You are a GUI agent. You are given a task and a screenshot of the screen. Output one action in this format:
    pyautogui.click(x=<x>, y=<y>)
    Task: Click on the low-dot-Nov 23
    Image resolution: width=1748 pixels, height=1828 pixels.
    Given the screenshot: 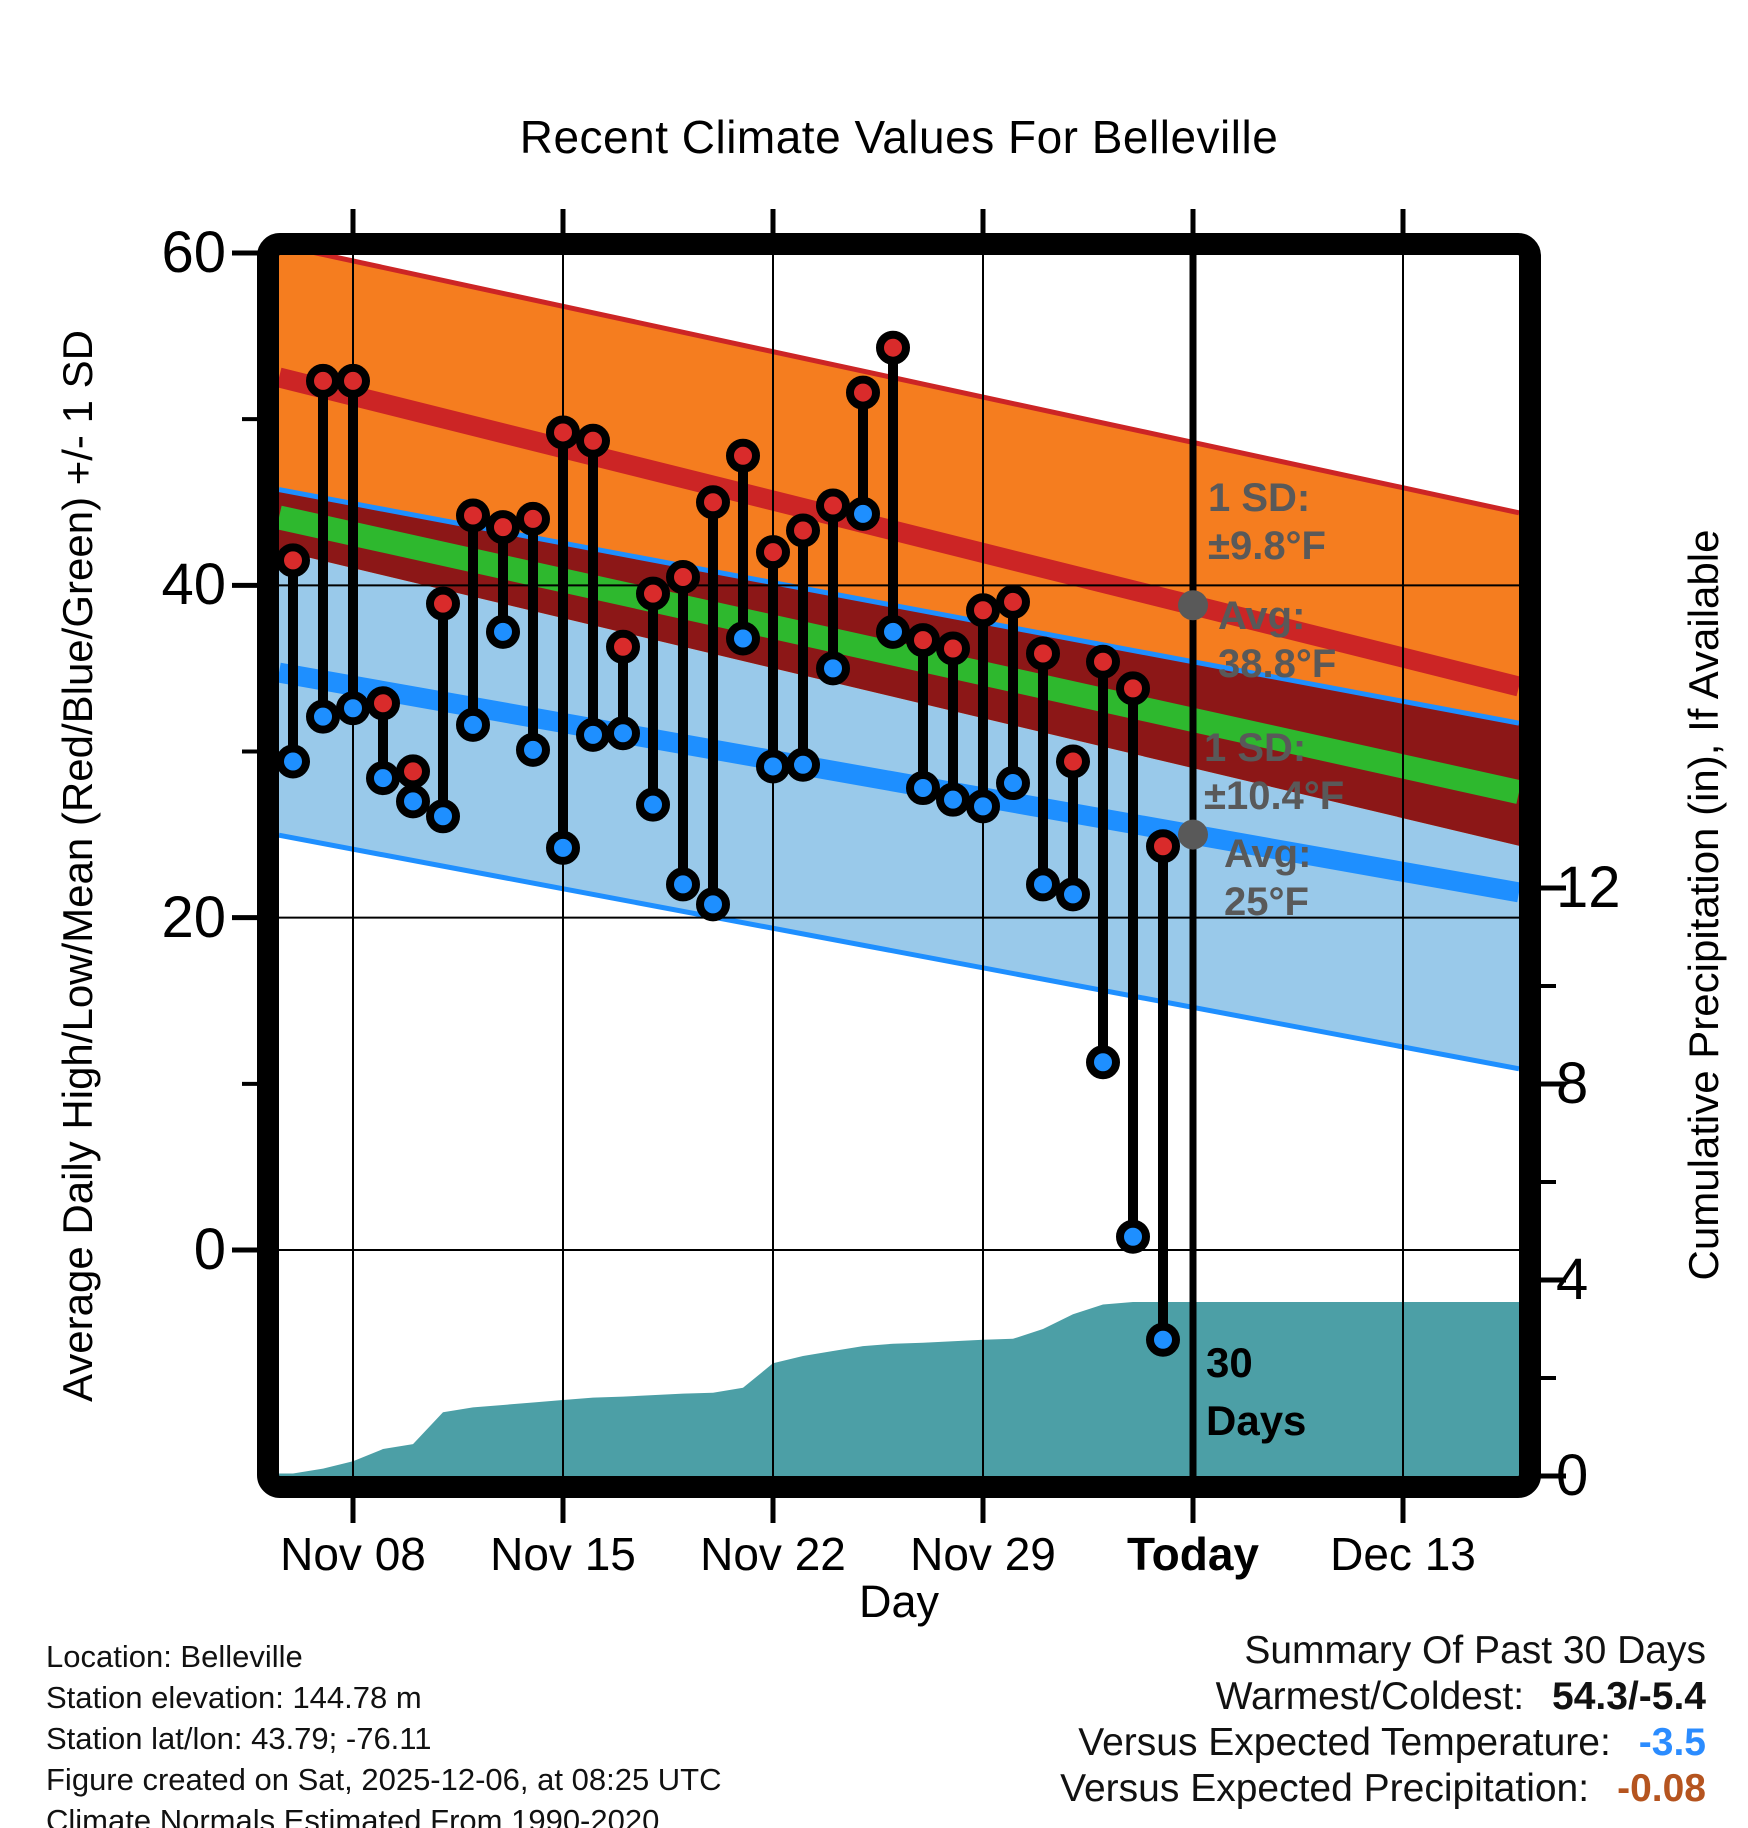 What is the action you would take?
    pyautogui.click(x=803, y=764)
    